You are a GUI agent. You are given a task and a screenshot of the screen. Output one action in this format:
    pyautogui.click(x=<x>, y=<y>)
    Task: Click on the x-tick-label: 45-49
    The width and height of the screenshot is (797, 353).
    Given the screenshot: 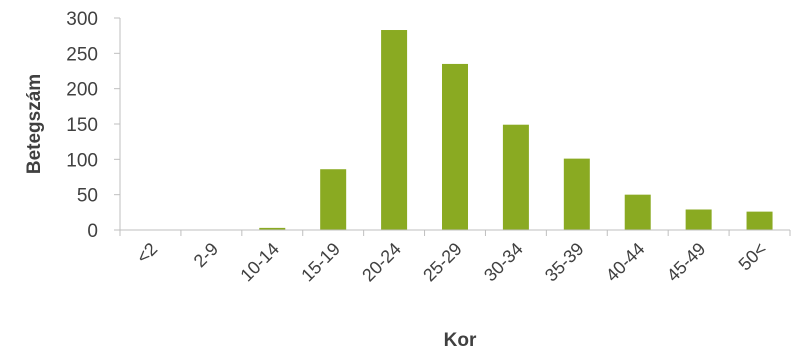 What is the action you would take?
    pyautogui.click(x=686, y=262)
    